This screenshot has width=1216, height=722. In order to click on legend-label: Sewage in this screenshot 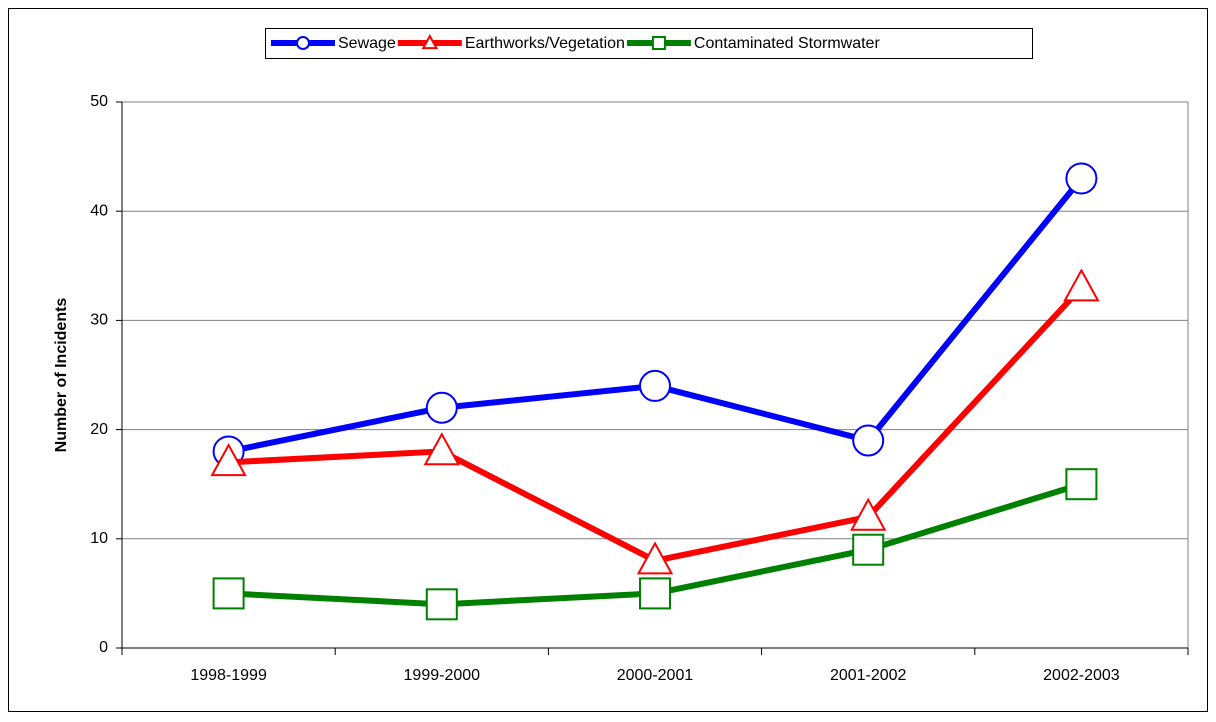, I will do `click(367, 43)`.